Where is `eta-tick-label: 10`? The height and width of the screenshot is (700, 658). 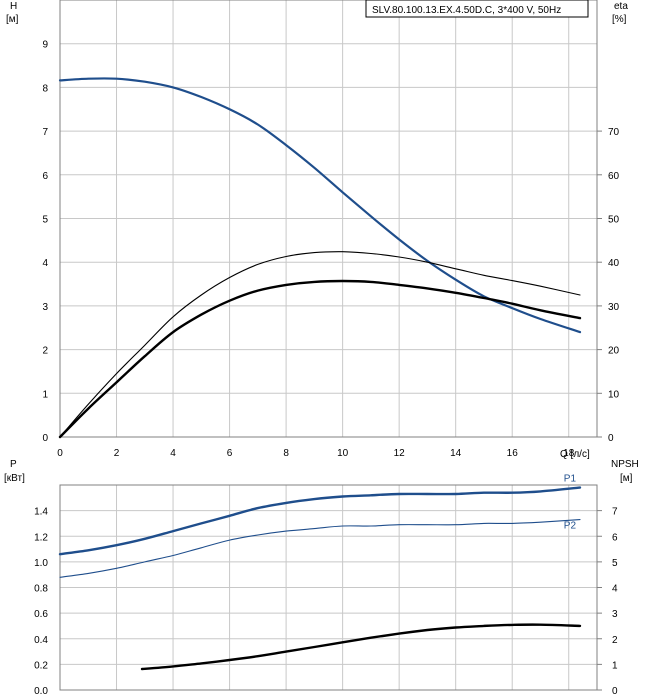
eta-tick-label: 10 is located at coordinates (614, 394).